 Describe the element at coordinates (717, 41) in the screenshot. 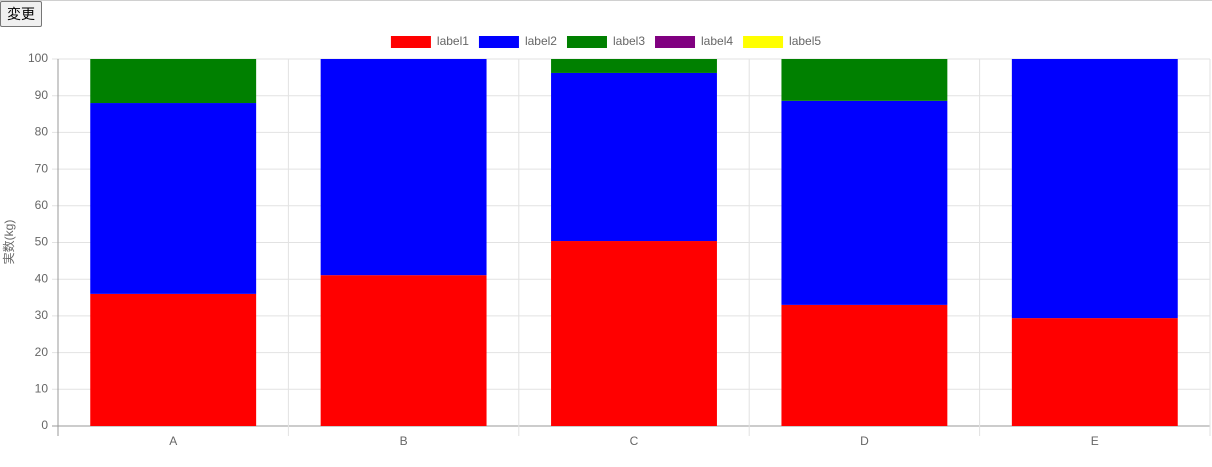

I see `legend-label: label4` at that location.